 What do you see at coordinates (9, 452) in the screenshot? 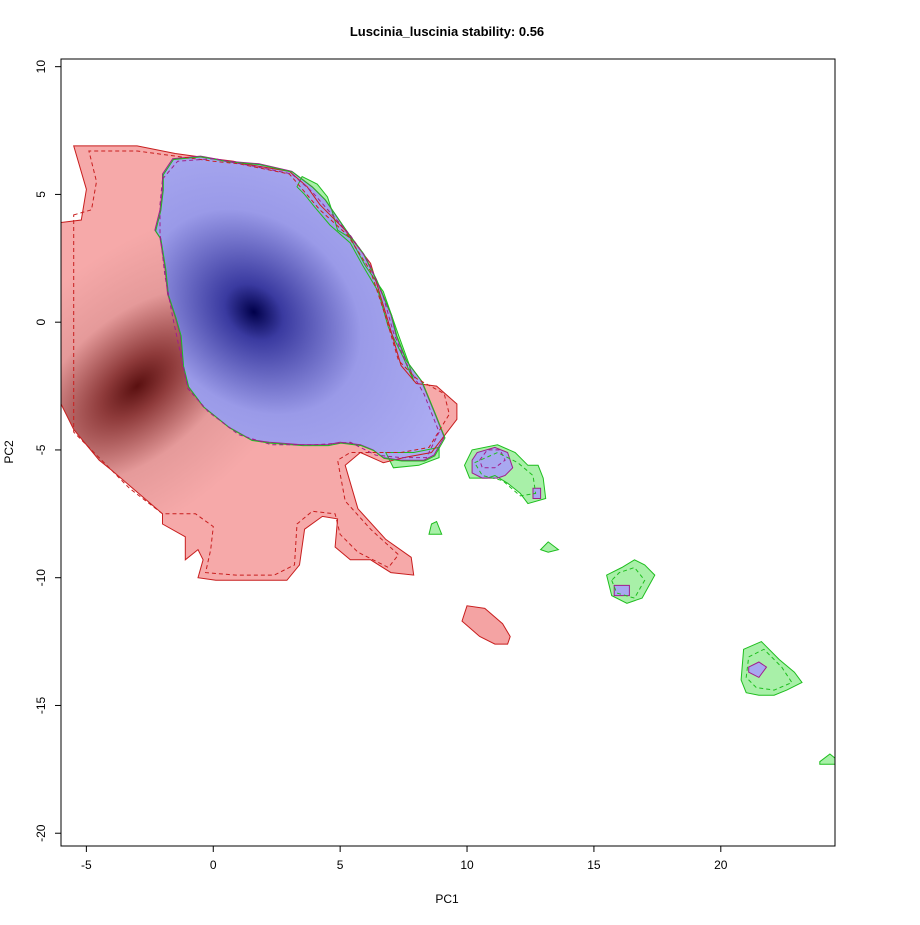
I see `y-axis-label: PC2` at bounding box center [9, 452].